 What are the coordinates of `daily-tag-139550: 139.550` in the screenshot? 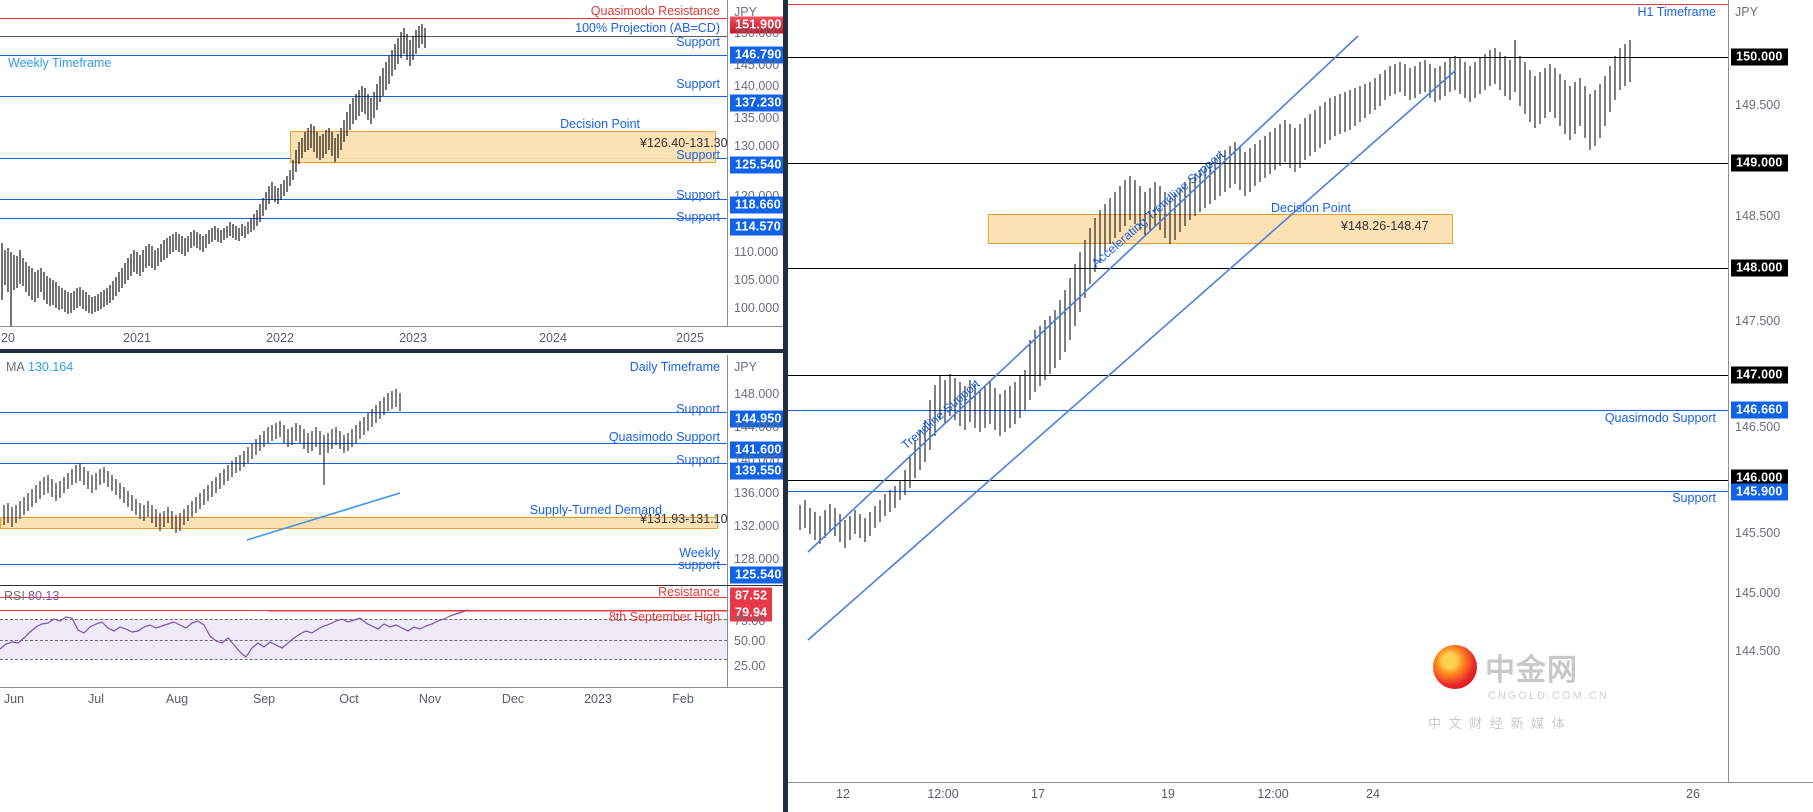 It's located at (758, 471).